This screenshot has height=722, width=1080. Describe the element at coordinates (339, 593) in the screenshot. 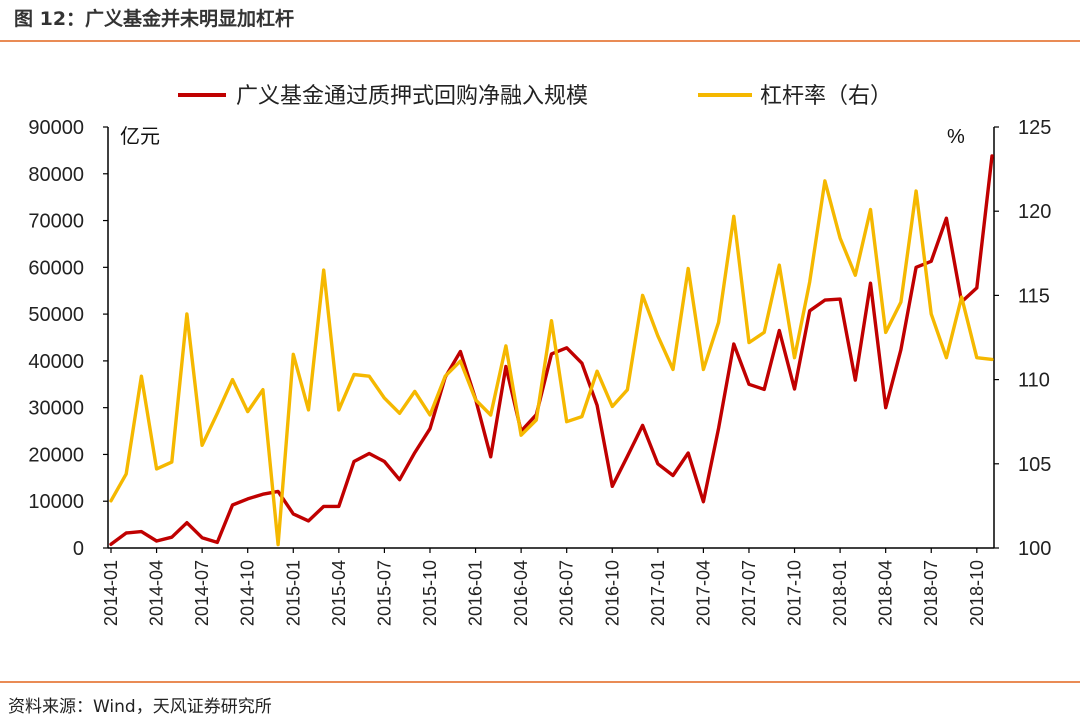

I see `x-tick-label: 2015-04` at that location.